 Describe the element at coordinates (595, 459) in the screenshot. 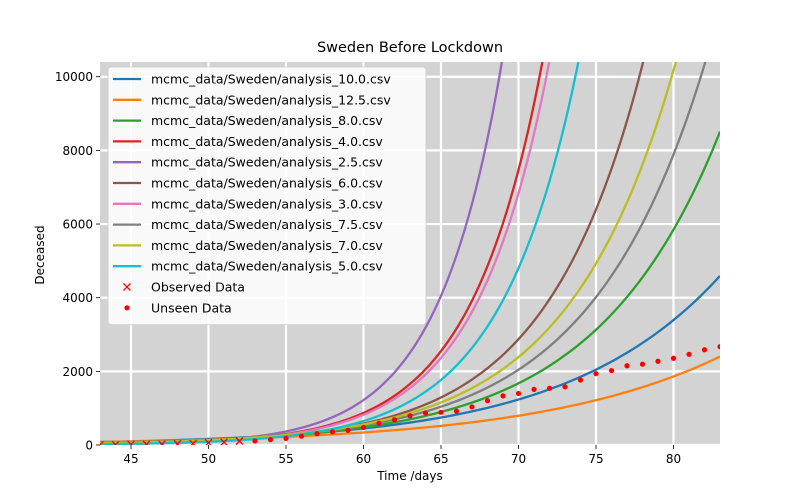

I see `x-tick-label: 75` at that location.